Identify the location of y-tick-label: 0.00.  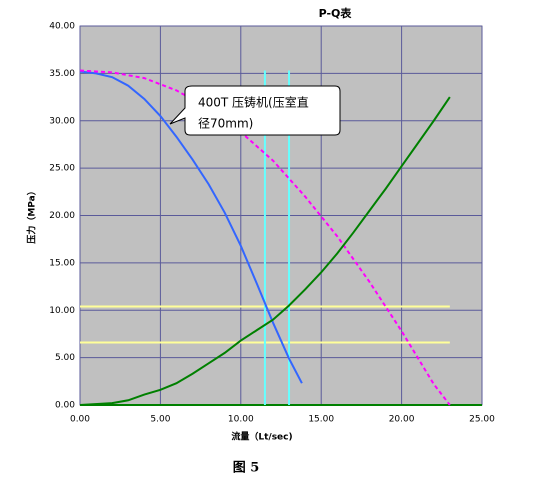
(65, 406).